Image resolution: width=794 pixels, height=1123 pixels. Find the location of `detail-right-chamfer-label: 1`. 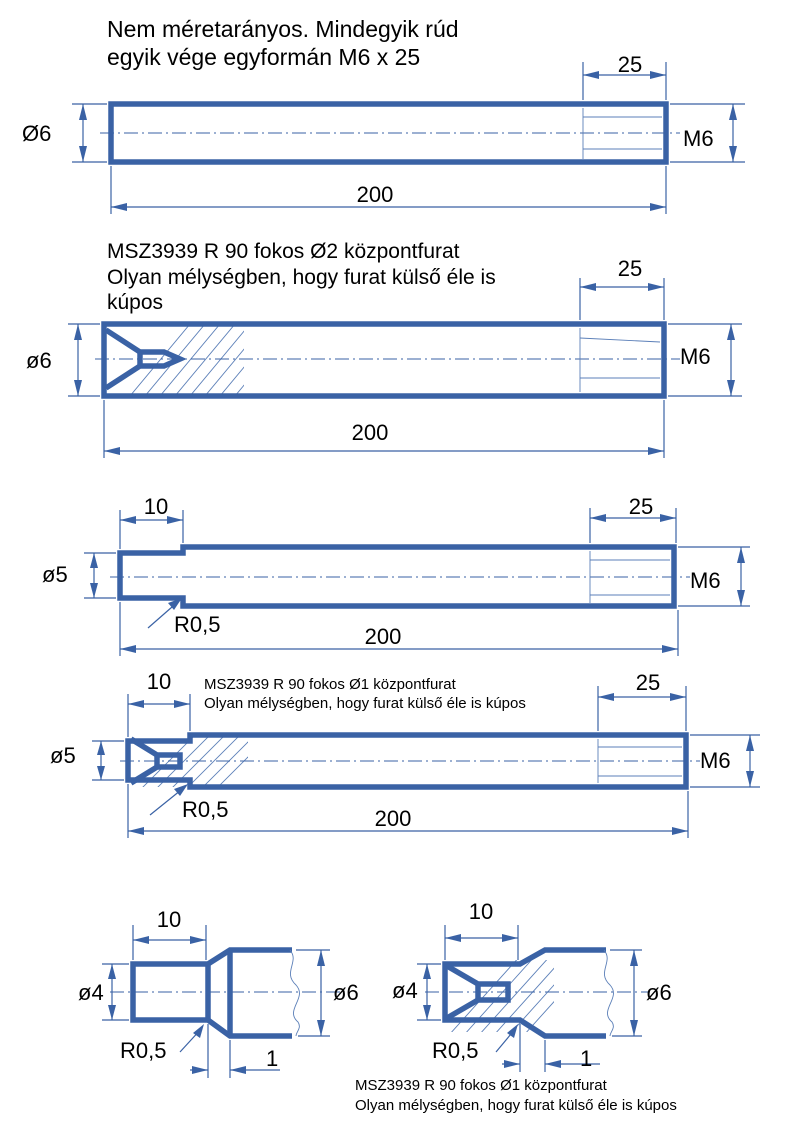

detail-right-chamfer-label: 1 is located at coordinates (586, 1058).